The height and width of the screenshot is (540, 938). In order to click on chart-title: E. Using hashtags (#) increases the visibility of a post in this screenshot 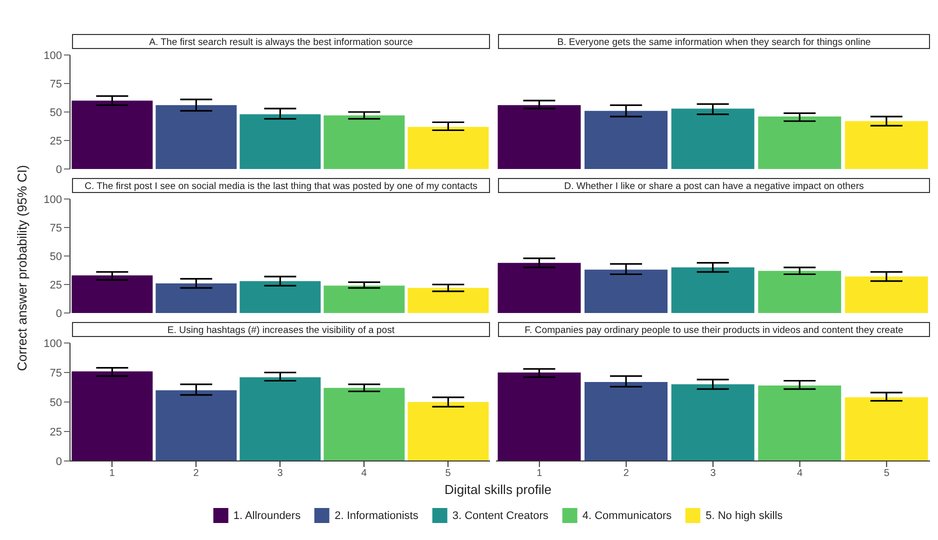, I will do `click(281, 329)`.